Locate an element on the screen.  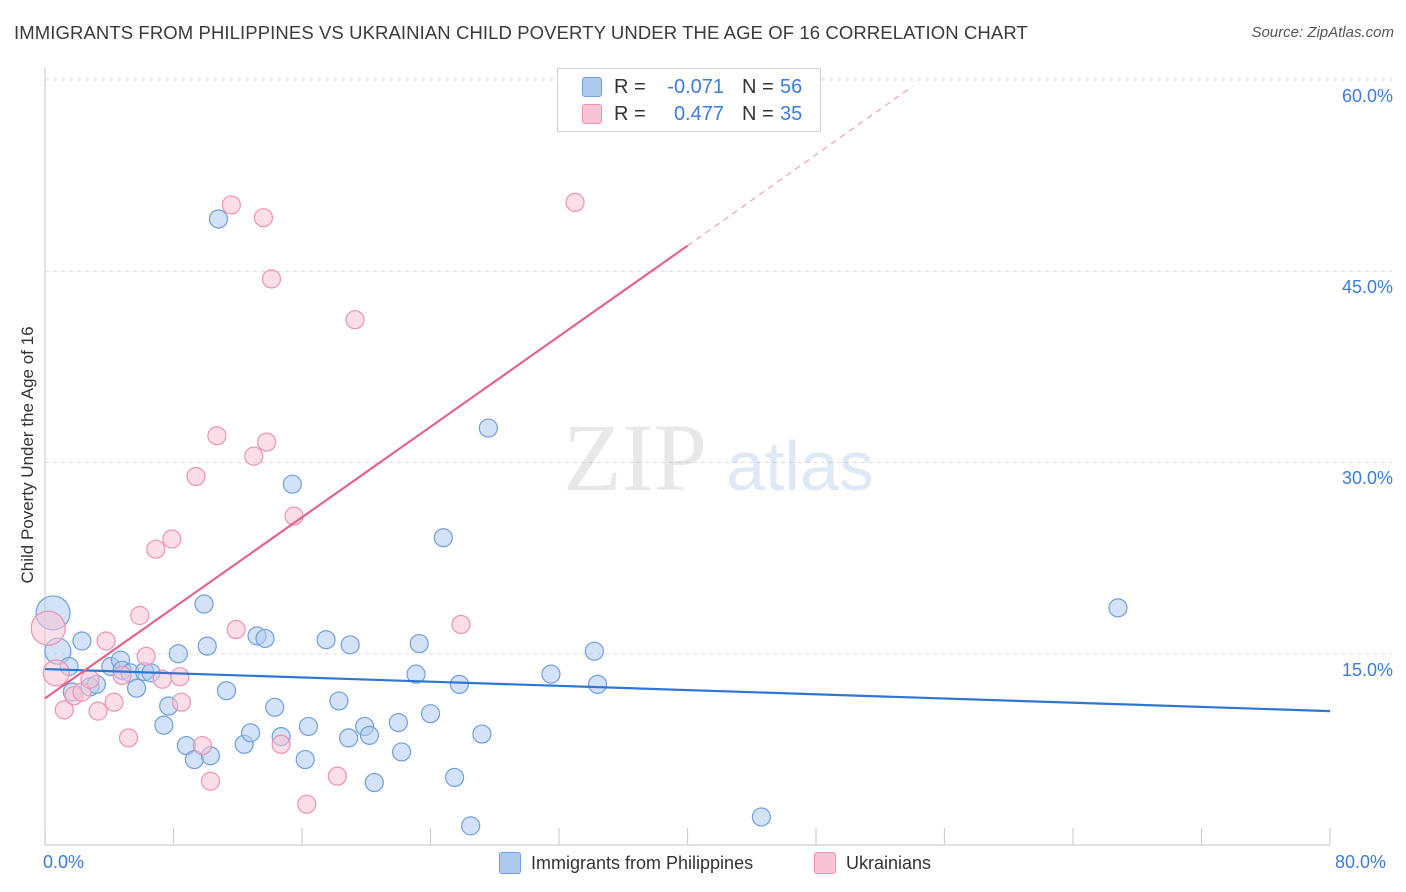
watermark-zip: ZIP is located at coordinates (635, 457).